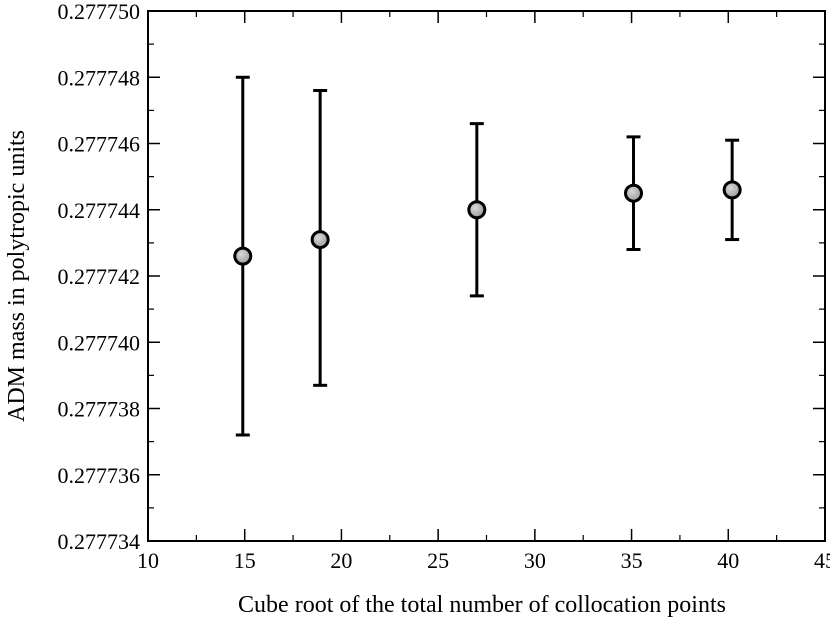 The width and height of the screenshot is (830, 619). What do you see at coordinates (728, 560) in the screenshot?
I see `x-tick-label: 40` at bounding box center [728, 560].